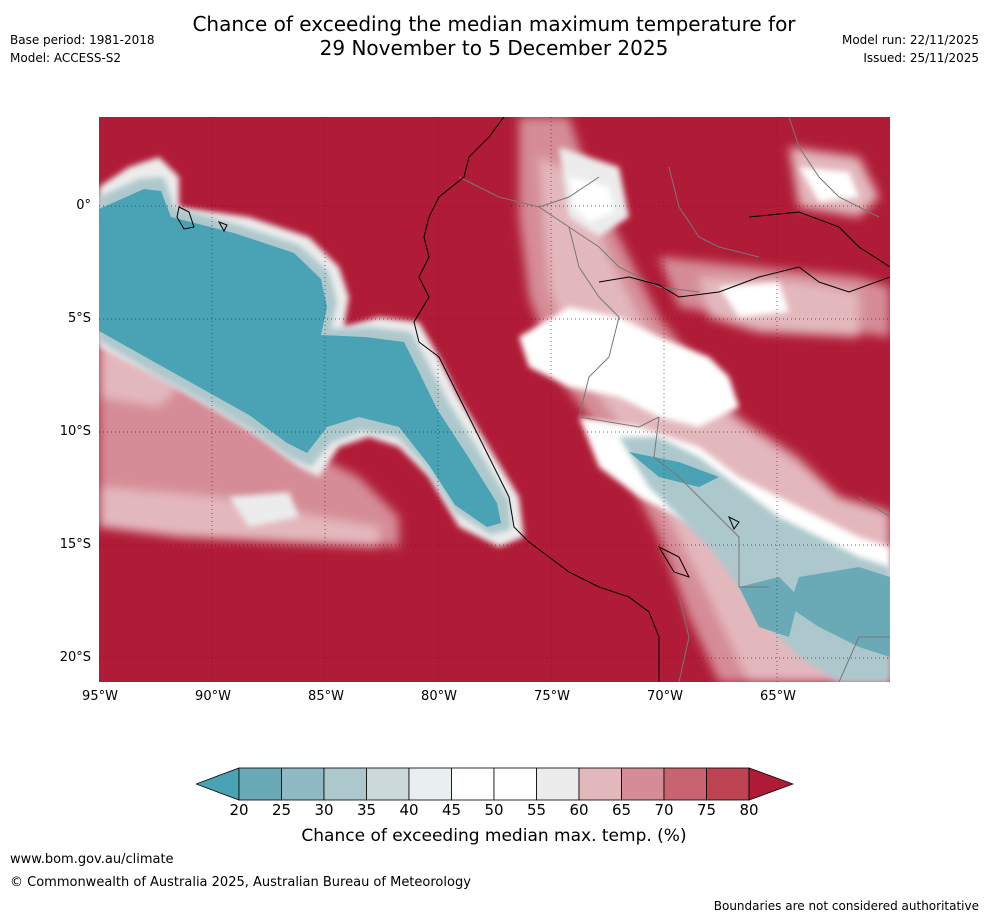  What do you see at coordinates (82, 40) in the screenshot?
I see `base-period: Base period: 1981-2018` at bounding box center [82, 40].